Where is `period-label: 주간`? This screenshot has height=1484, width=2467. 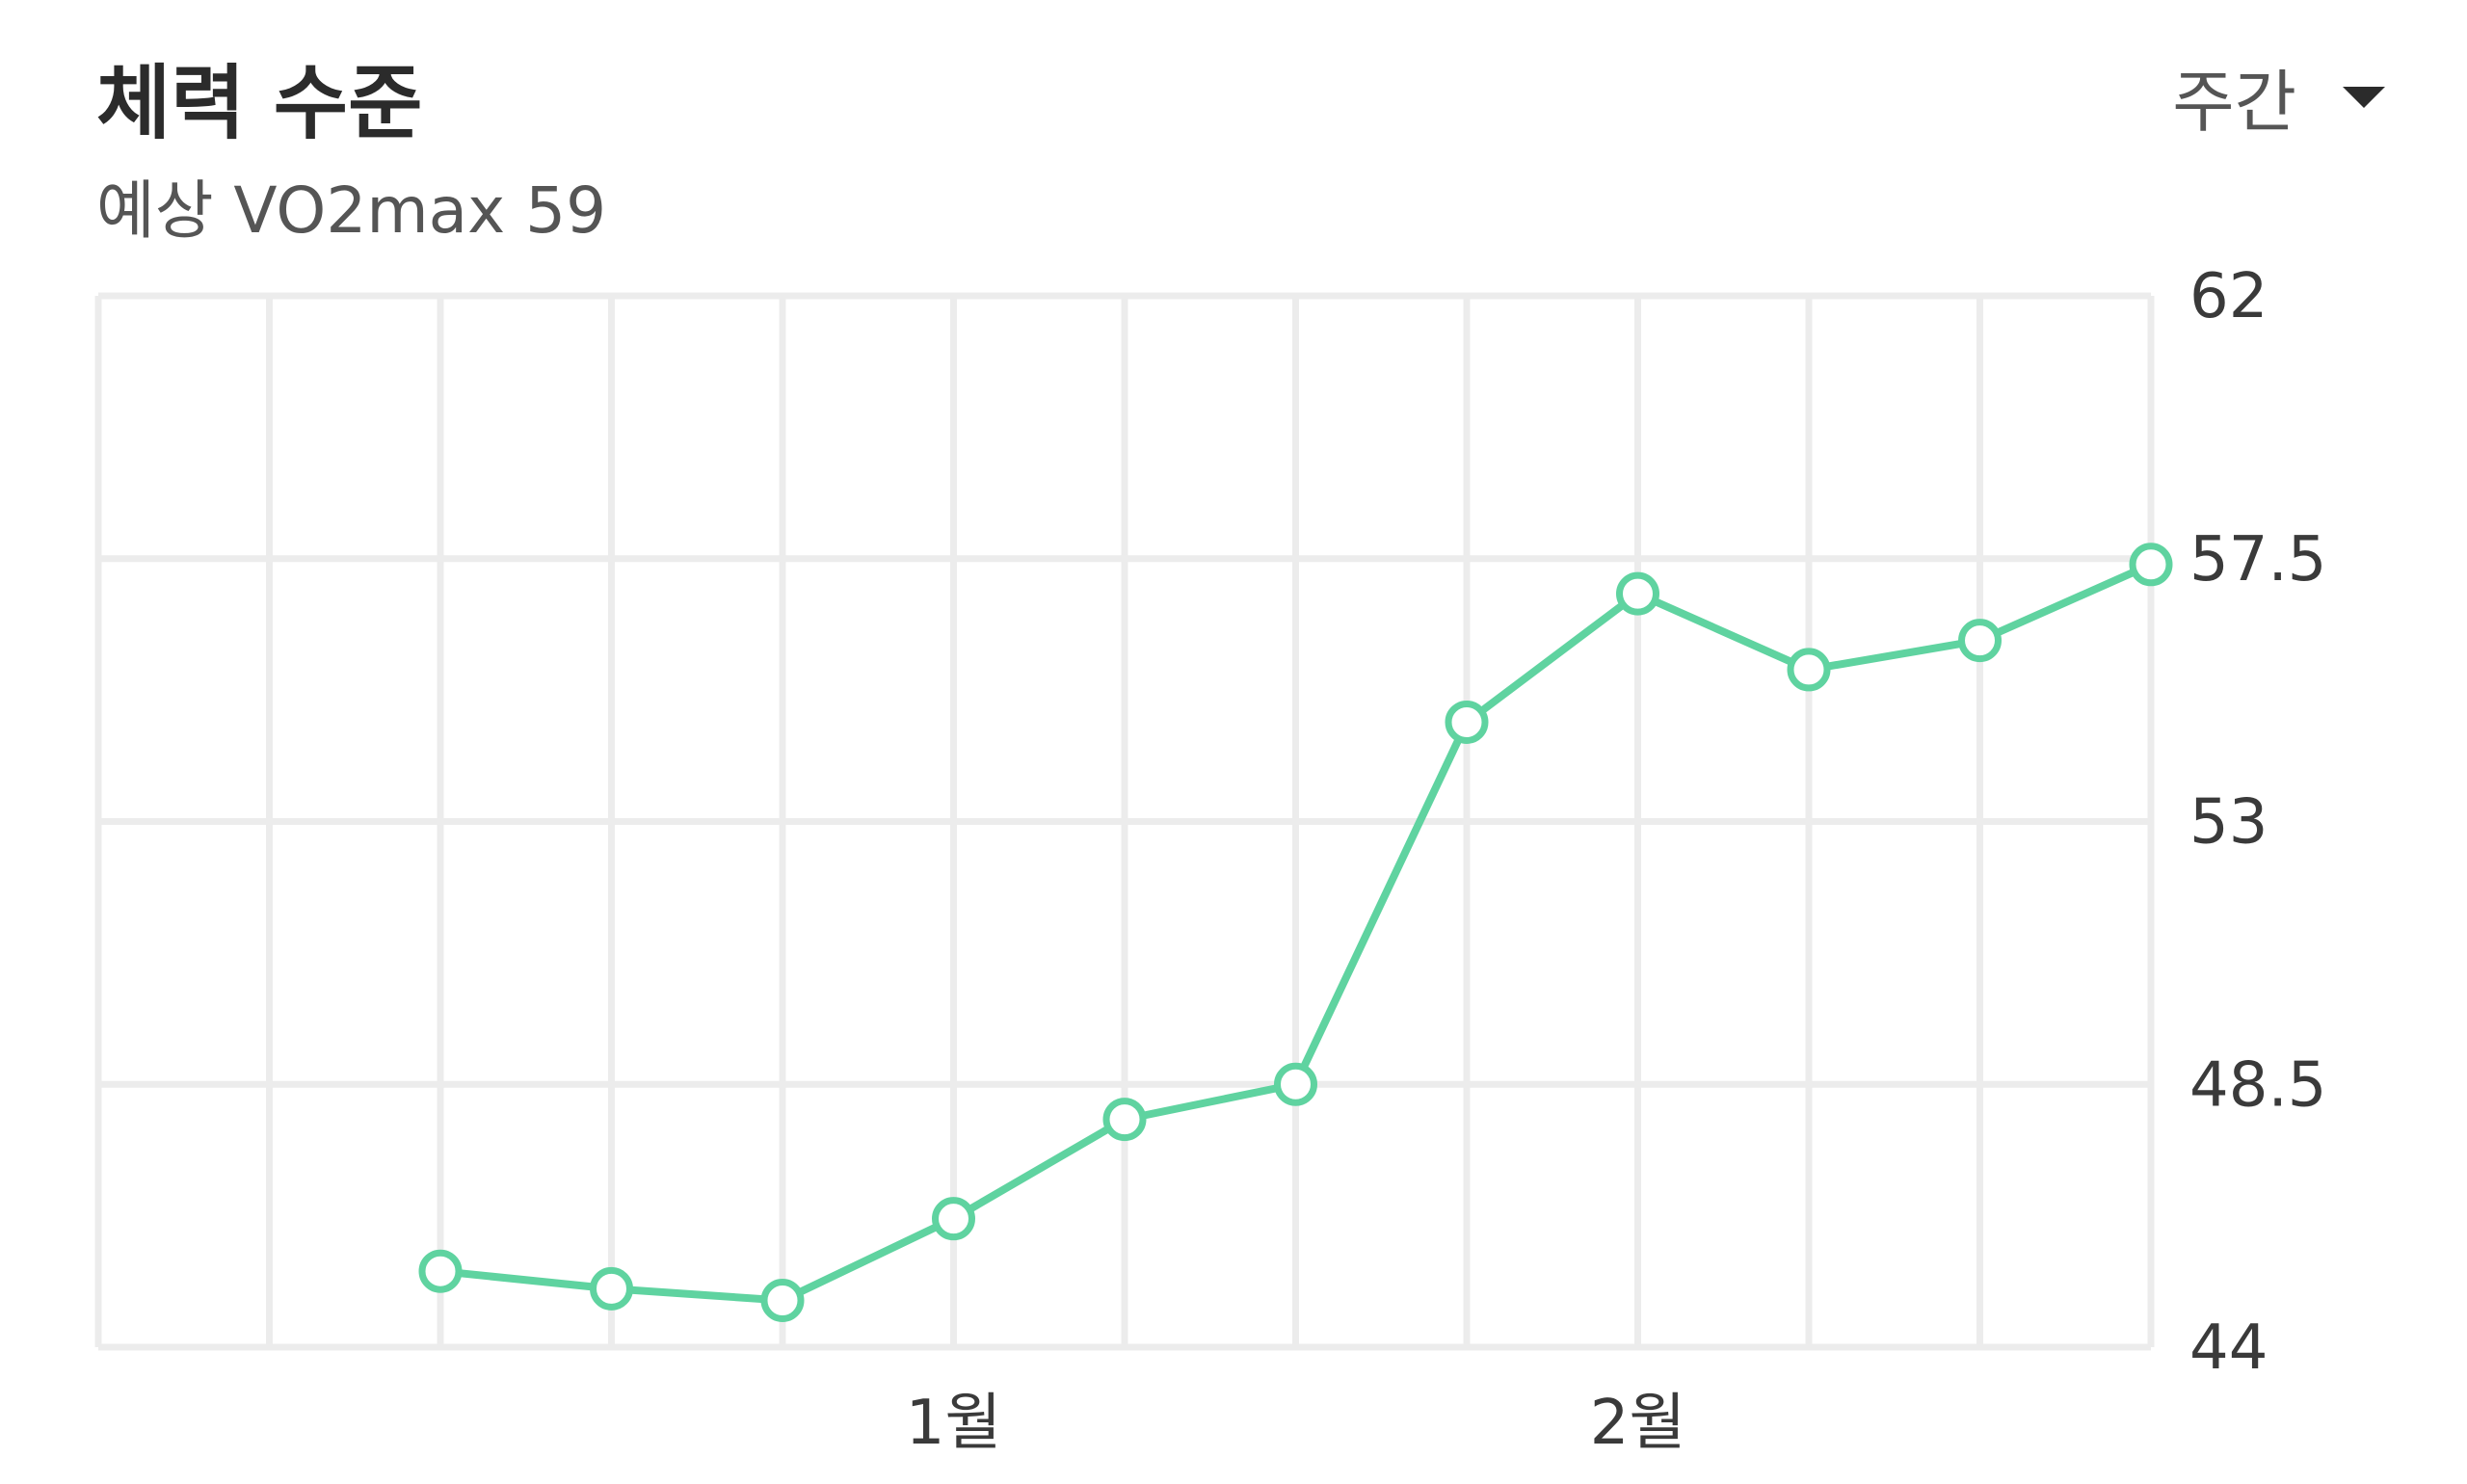 period-label: 주간 is located at coordinates (2234, 102).